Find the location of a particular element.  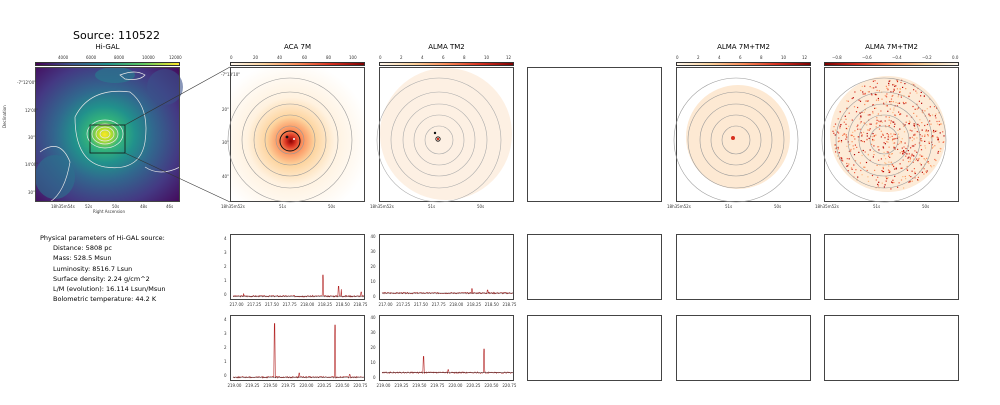

higal-xtick: 46s is located at coordinates (170, 206).